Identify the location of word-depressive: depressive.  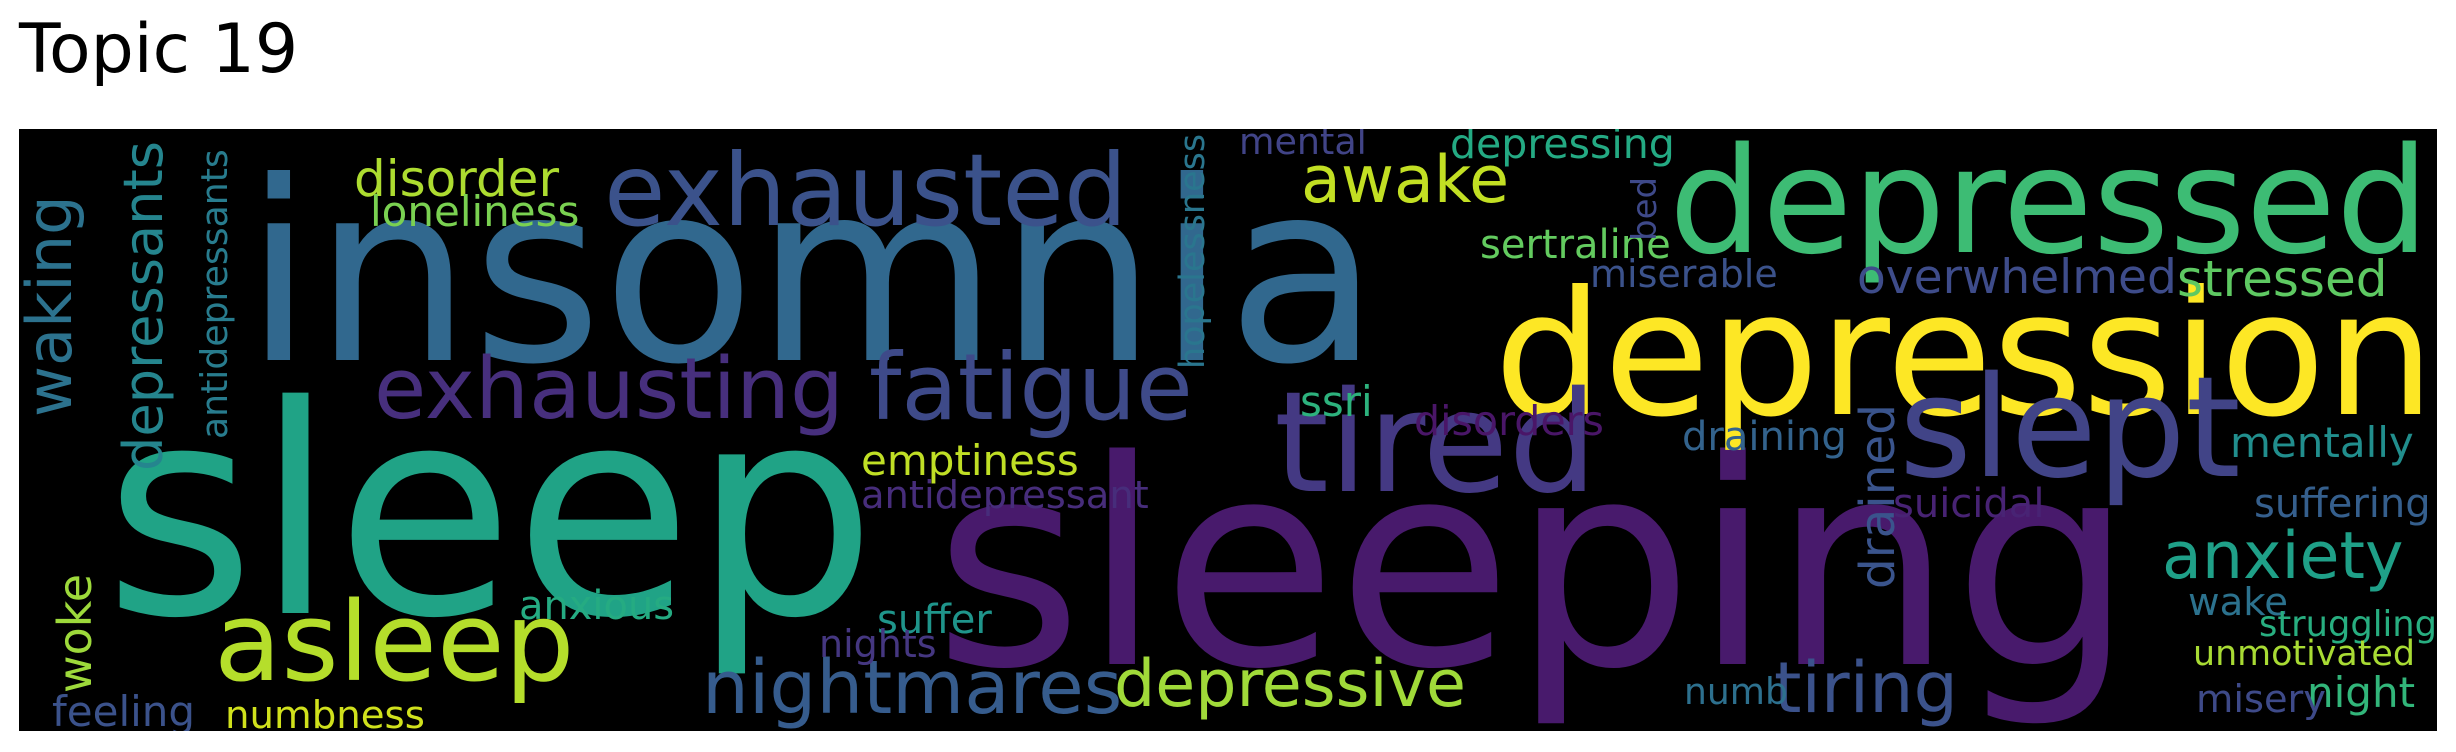
(1290, 684).